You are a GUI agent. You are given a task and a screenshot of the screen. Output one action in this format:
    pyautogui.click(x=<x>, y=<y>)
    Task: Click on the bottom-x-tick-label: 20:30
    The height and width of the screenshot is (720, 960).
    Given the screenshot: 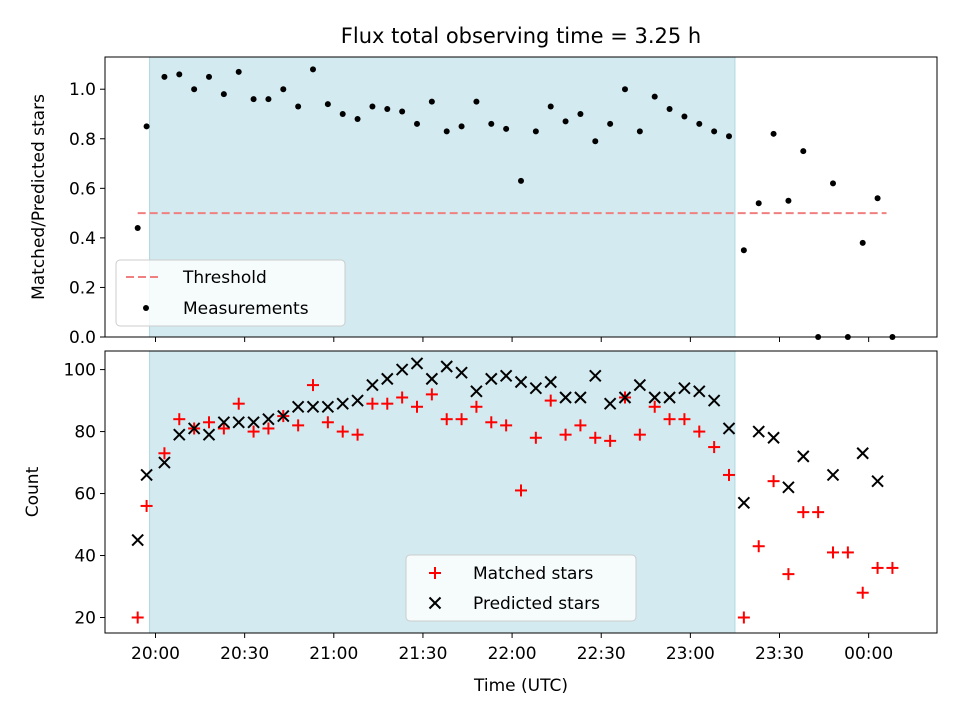 What is the action you would take?
    pyautogui.click(x=244, y=654)
    